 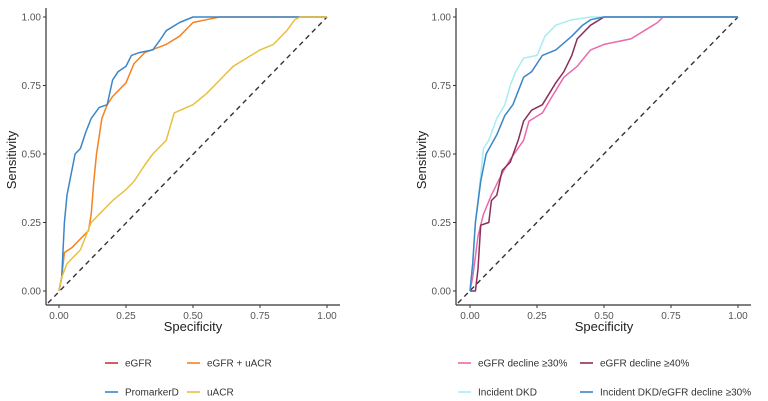 What do you see at coordinates (220, 393) in the screenshot?
I see `legend-label: uACR` at bounding box center [220, 393].